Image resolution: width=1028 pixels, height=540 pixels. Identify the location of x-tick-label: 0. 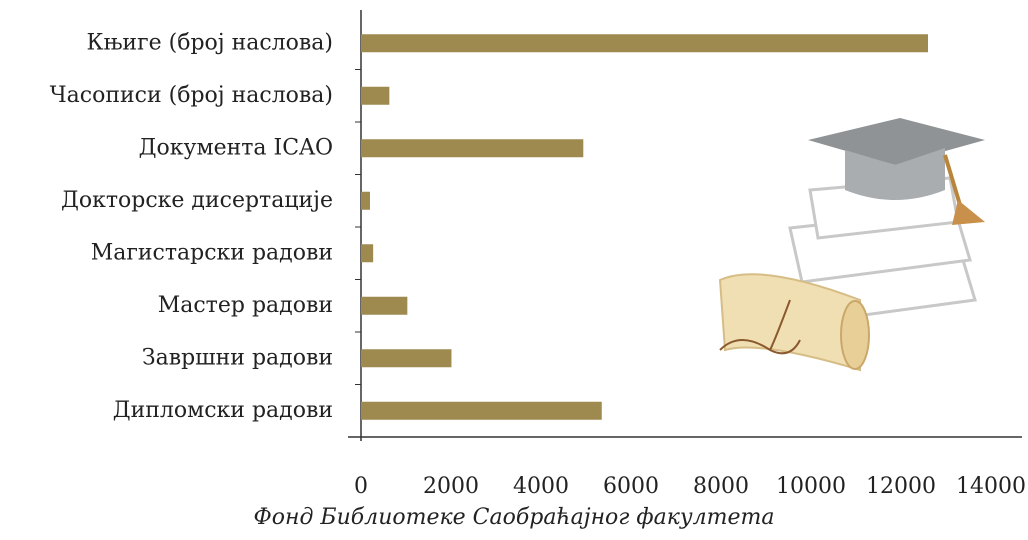
(361, 486).